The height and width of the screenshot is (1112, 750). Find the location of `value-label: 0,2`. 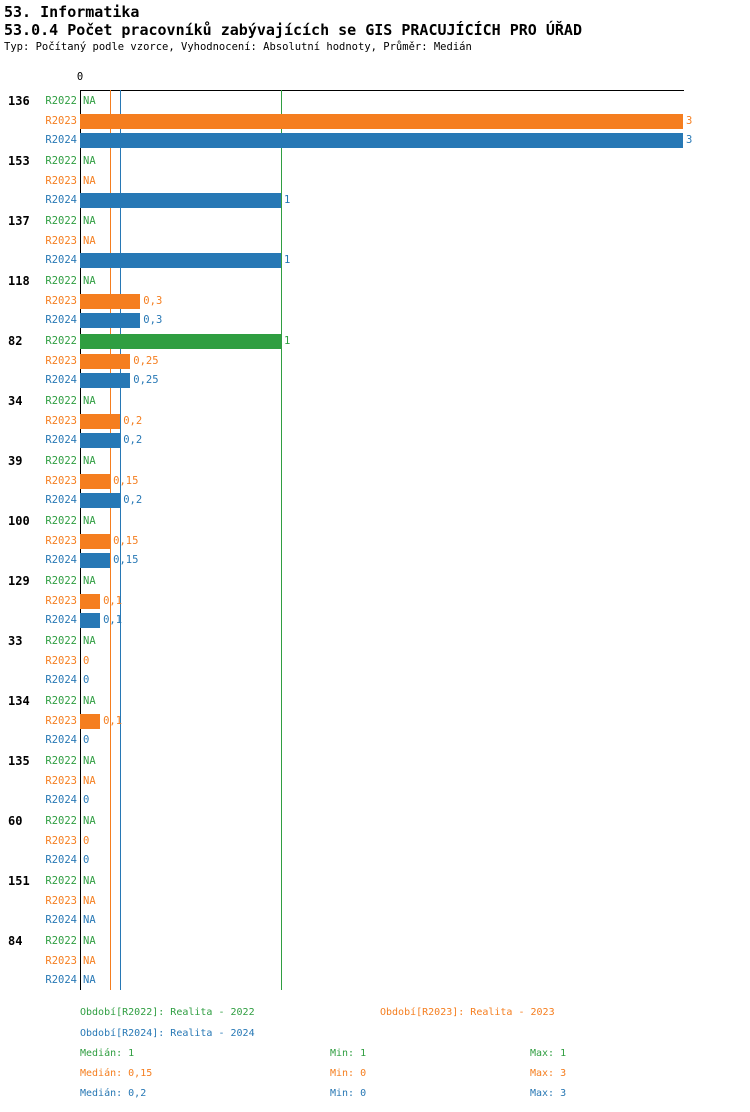

value-label: 0,2 is located at coordinates (133, 500).